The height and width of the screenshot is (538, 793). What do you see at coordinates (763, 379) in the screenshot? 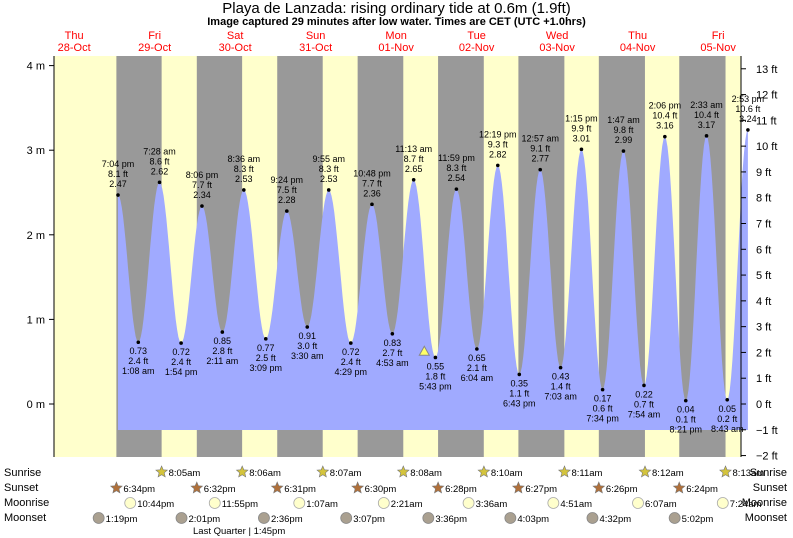
I see `right-tick-label: 1 ft` at bounding box center [763, 379].